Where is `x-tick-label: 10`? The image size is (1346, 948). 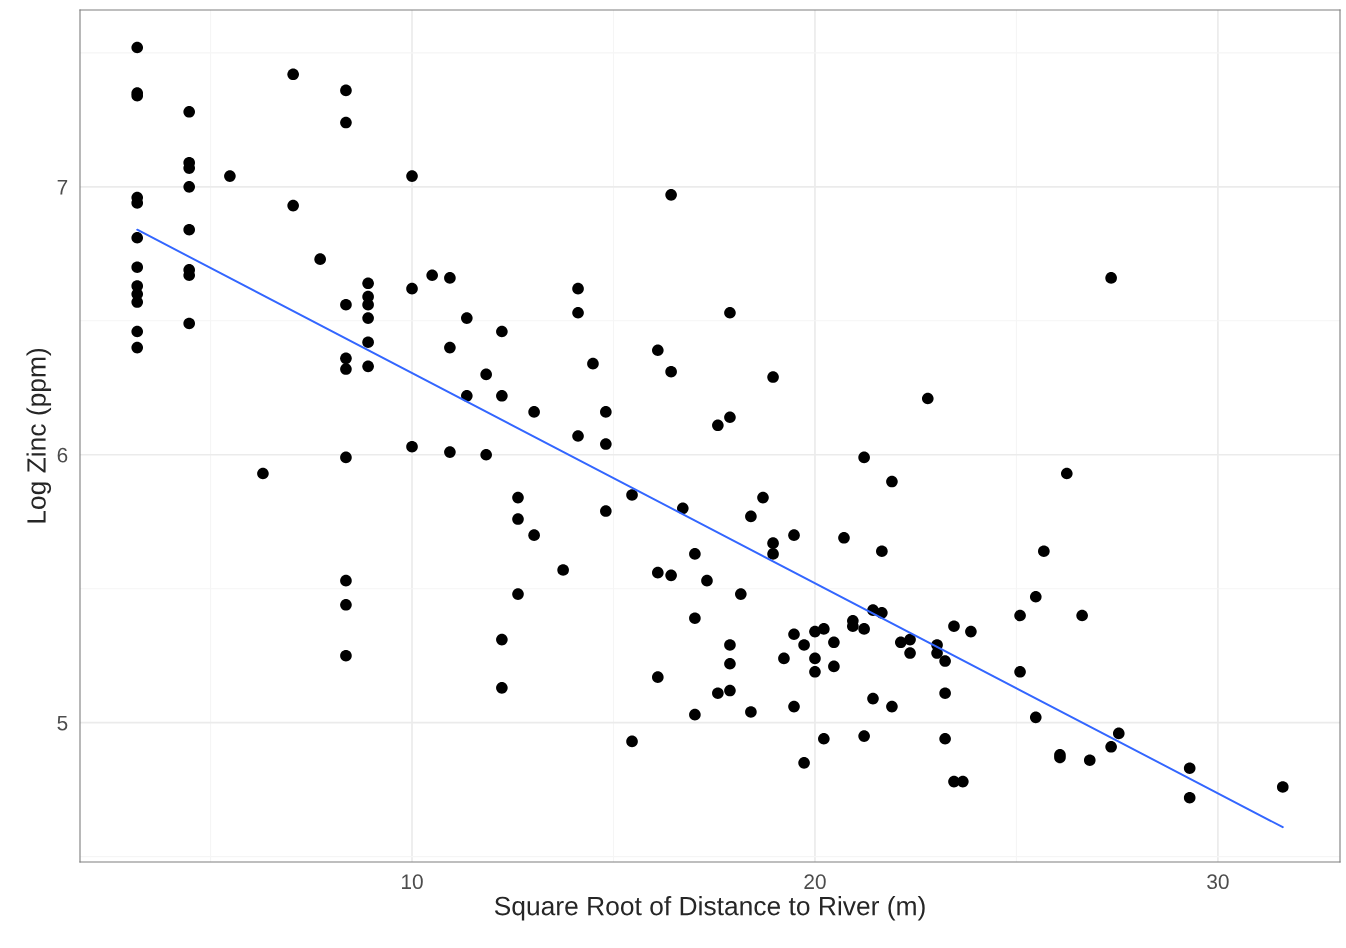
x-tick-label: 10 is located at coordinates (412, 882).